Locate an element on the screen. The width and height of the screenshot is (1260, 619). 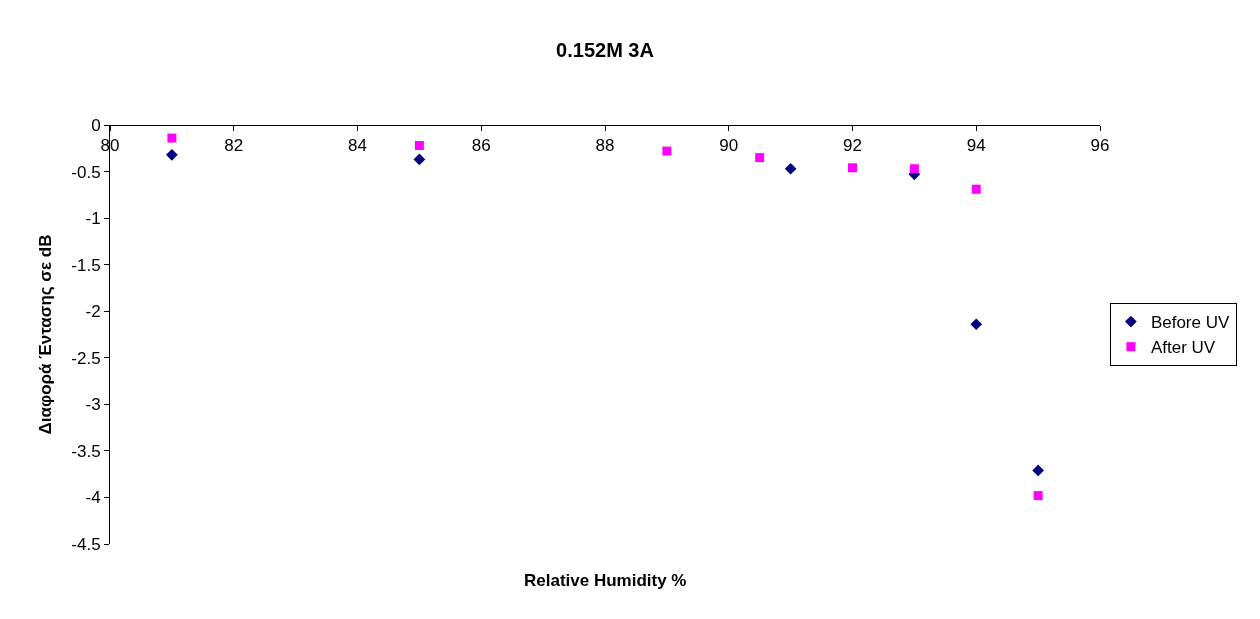
y-tick-label: -0.5 is located at coordinates (86, 172).